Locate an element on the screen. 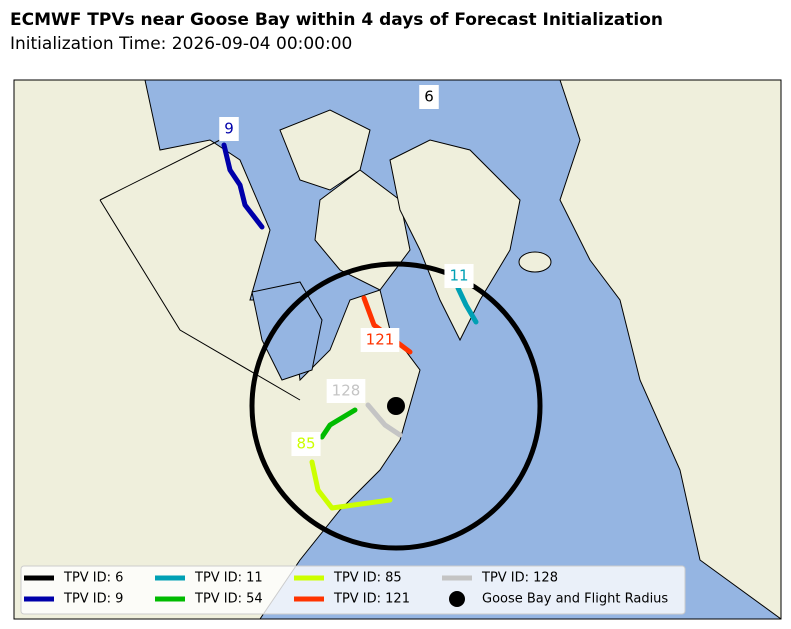  map-label-text: 128 is located at coordinates (346, 391).